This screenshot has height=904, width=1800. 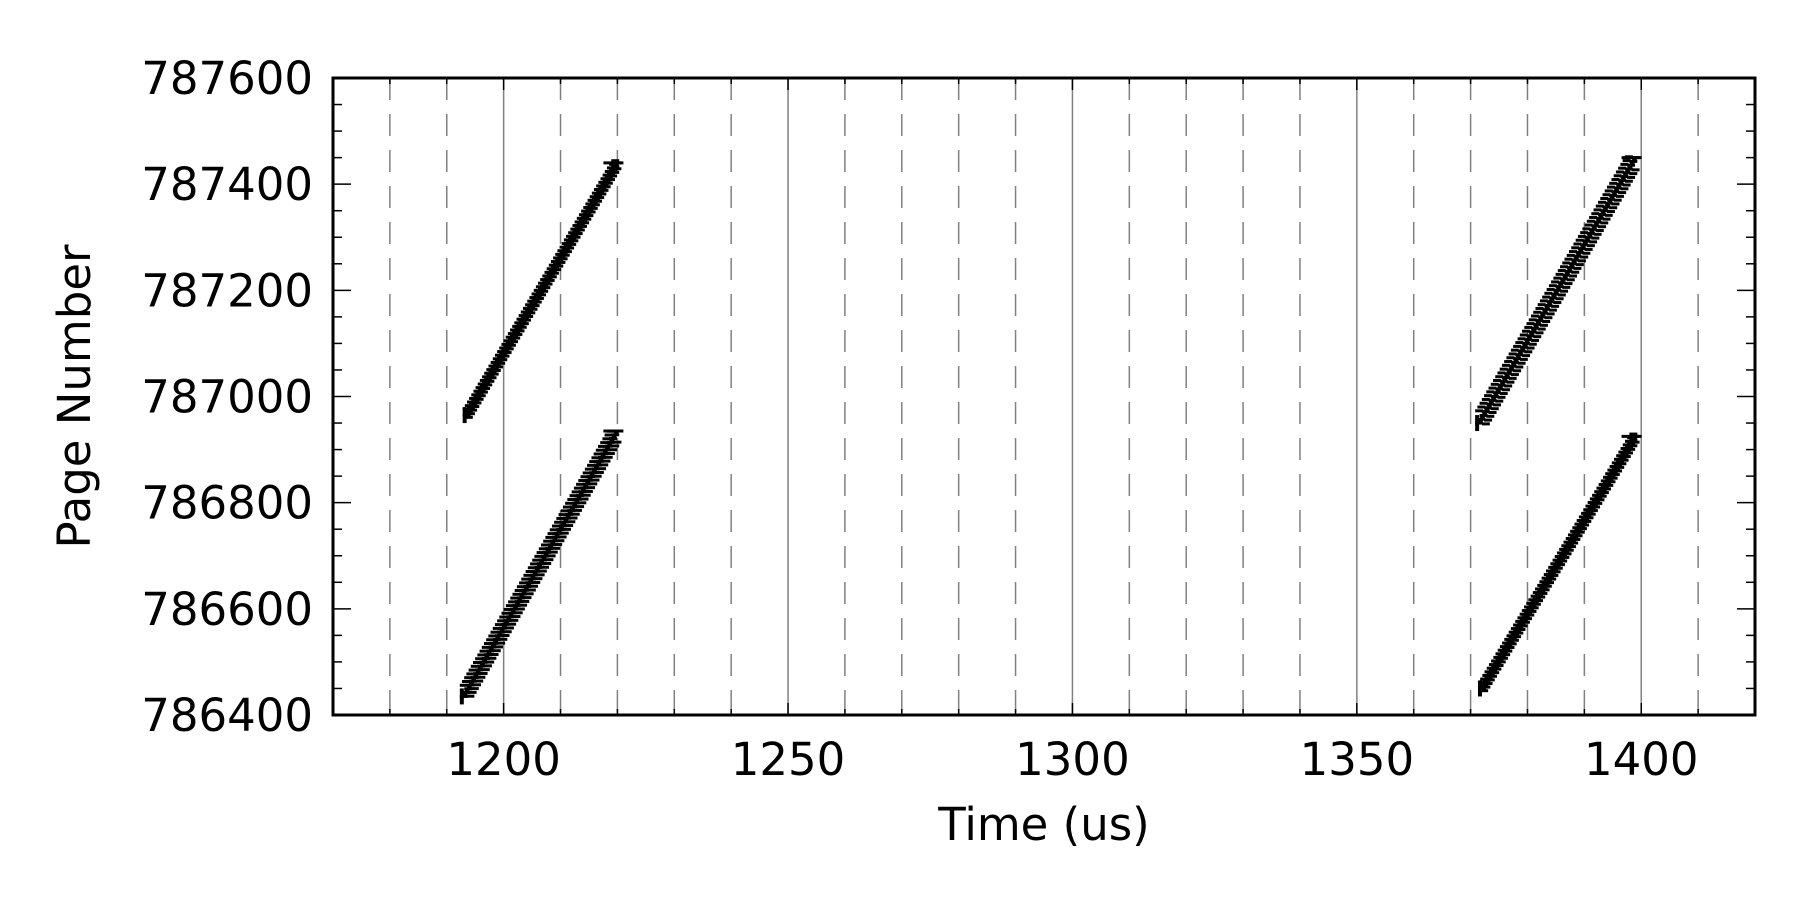 What do you see at coordinates (227, 715) in the screenshot?
I see `y-tick-label: 786400` at bounding box center [227, 715].